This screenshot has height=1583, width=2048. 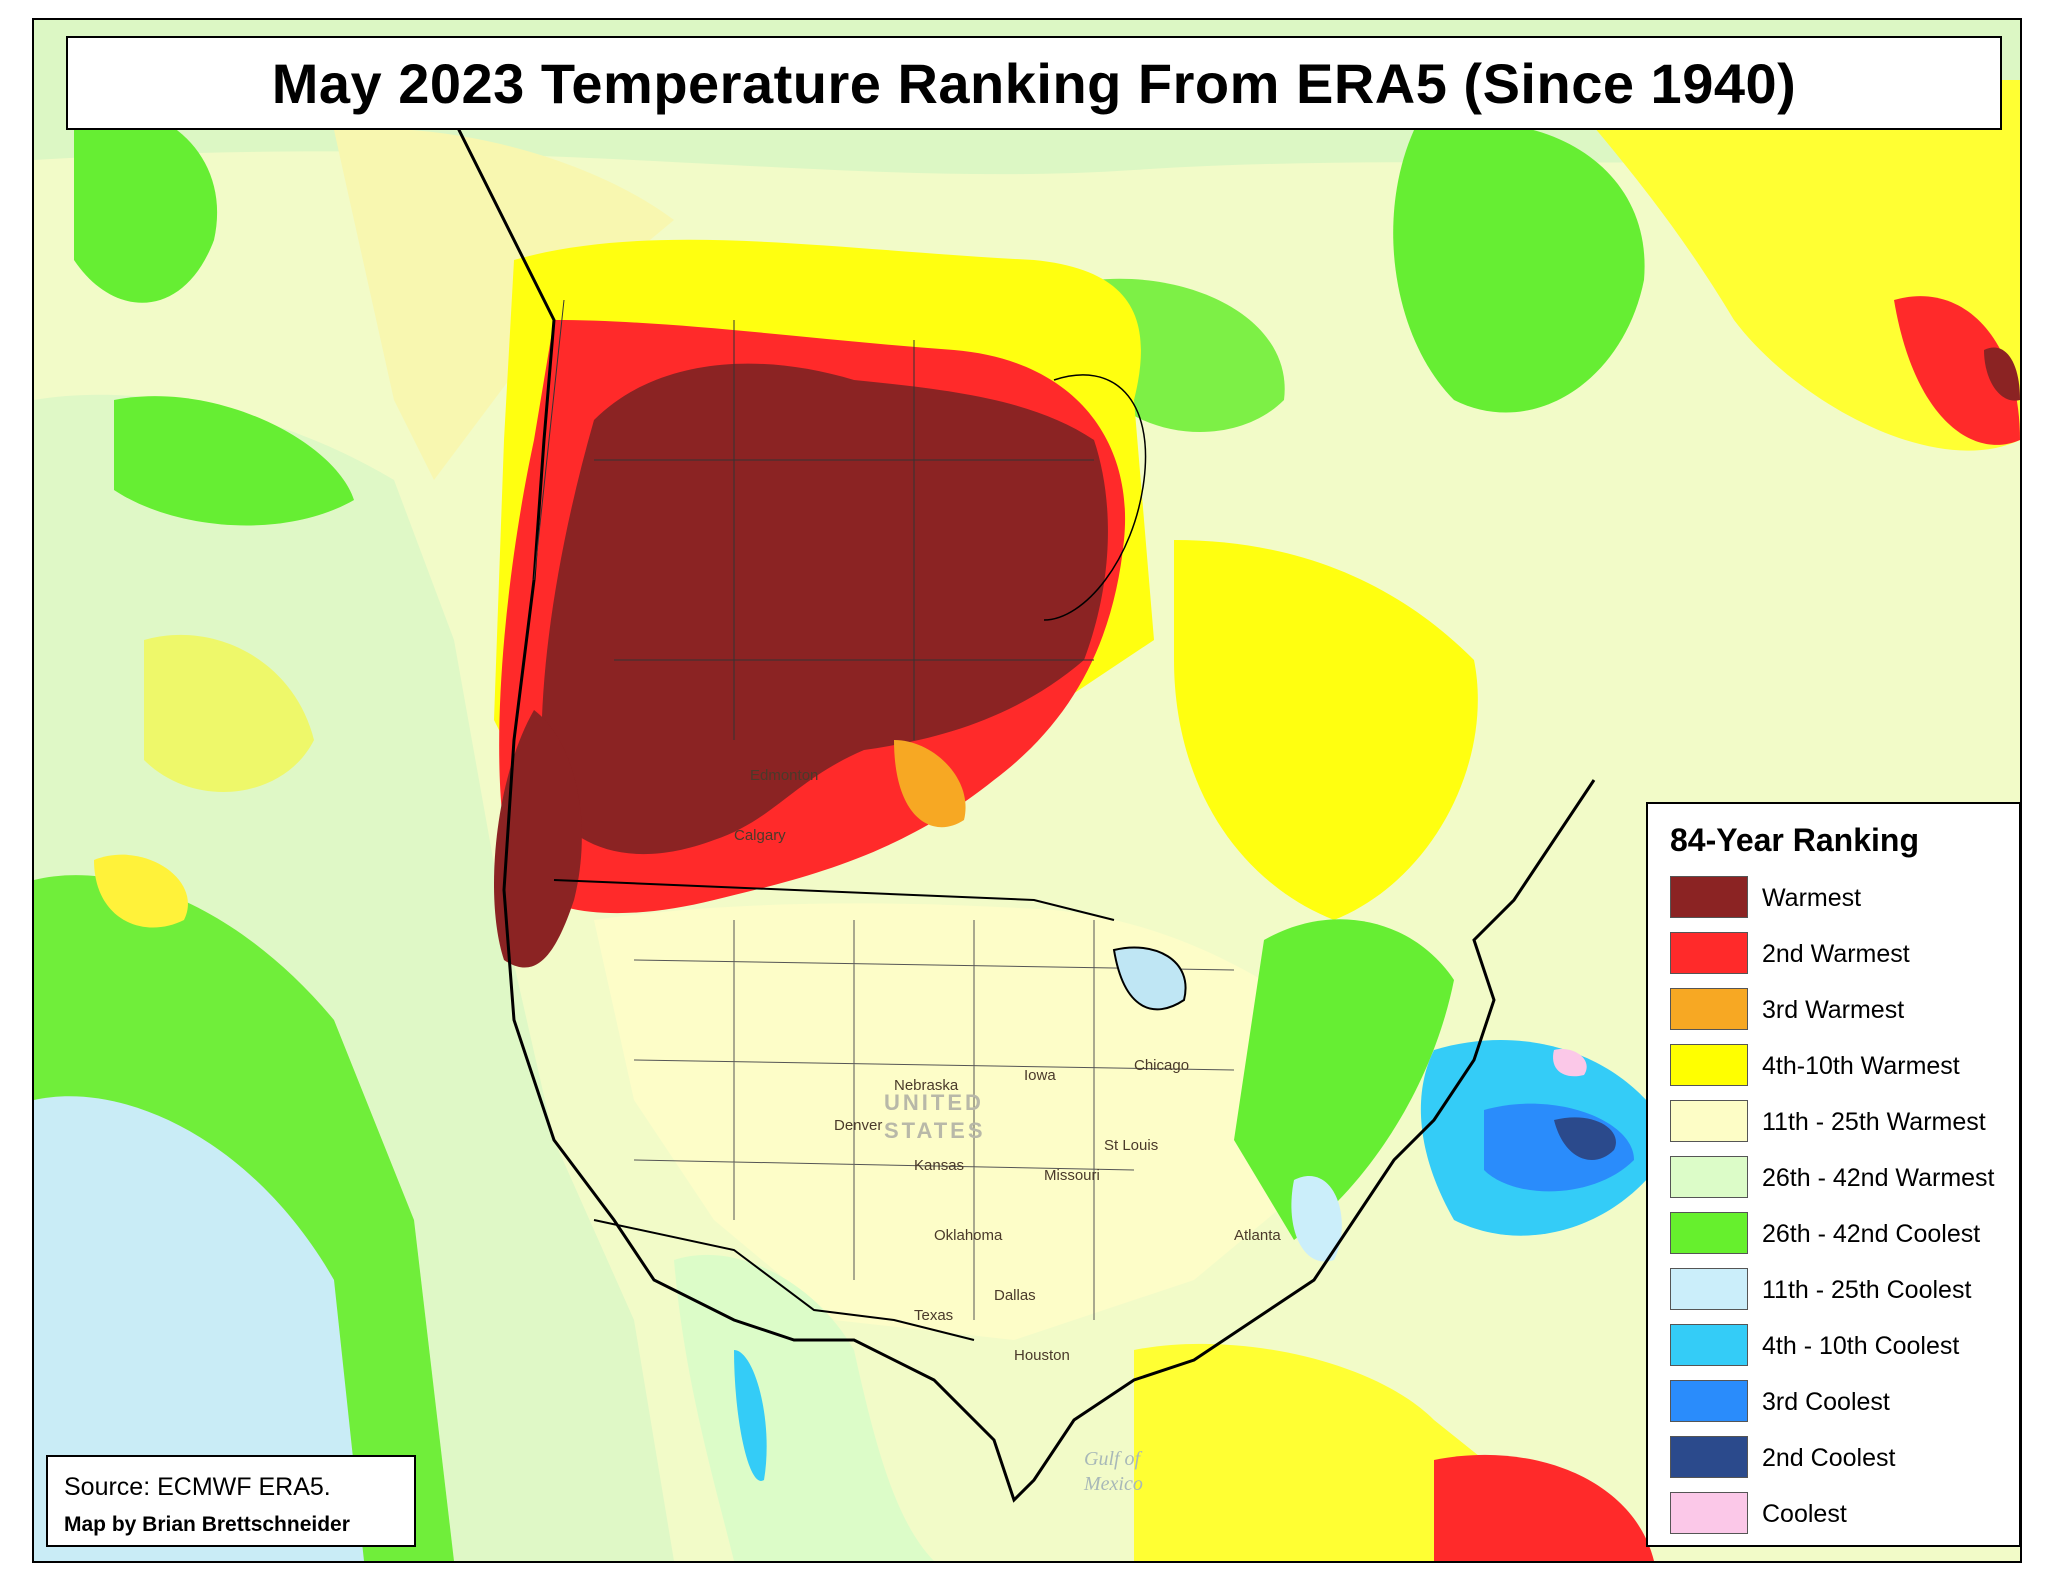 I want to click on legend-item: 11th - 25th Warmest, so click(x=1840, y=1122).